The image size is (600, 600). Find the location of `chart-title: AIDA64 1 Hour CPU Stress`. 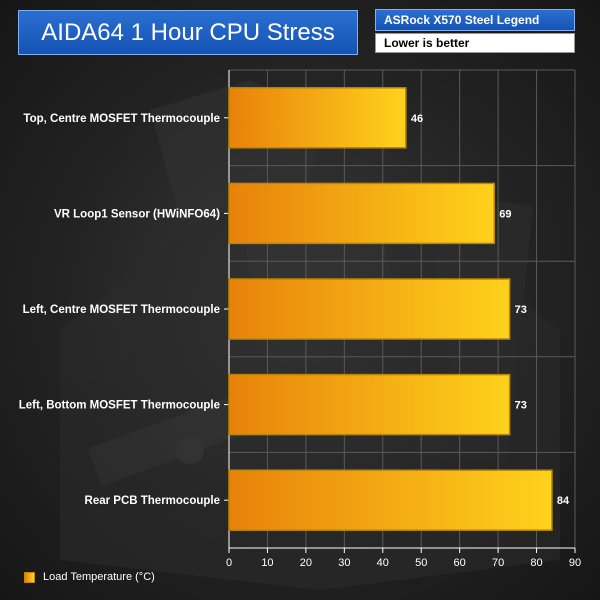

chart-title: AIDA64 1 Hour CPU Stress is located at coordinates (188, 32).